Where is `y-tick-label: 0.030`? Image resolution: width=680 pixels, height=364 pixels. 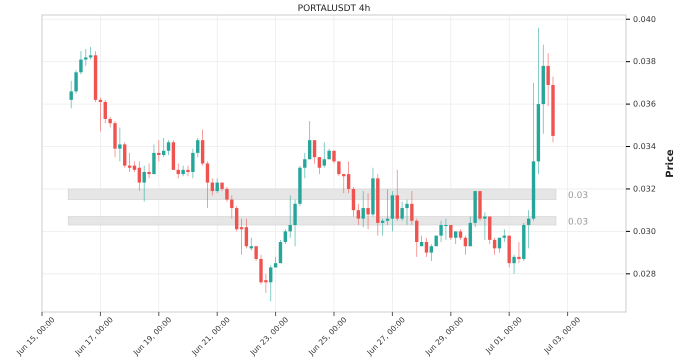
y-tick-label: 0.030 is located at coordinates (644, 231).